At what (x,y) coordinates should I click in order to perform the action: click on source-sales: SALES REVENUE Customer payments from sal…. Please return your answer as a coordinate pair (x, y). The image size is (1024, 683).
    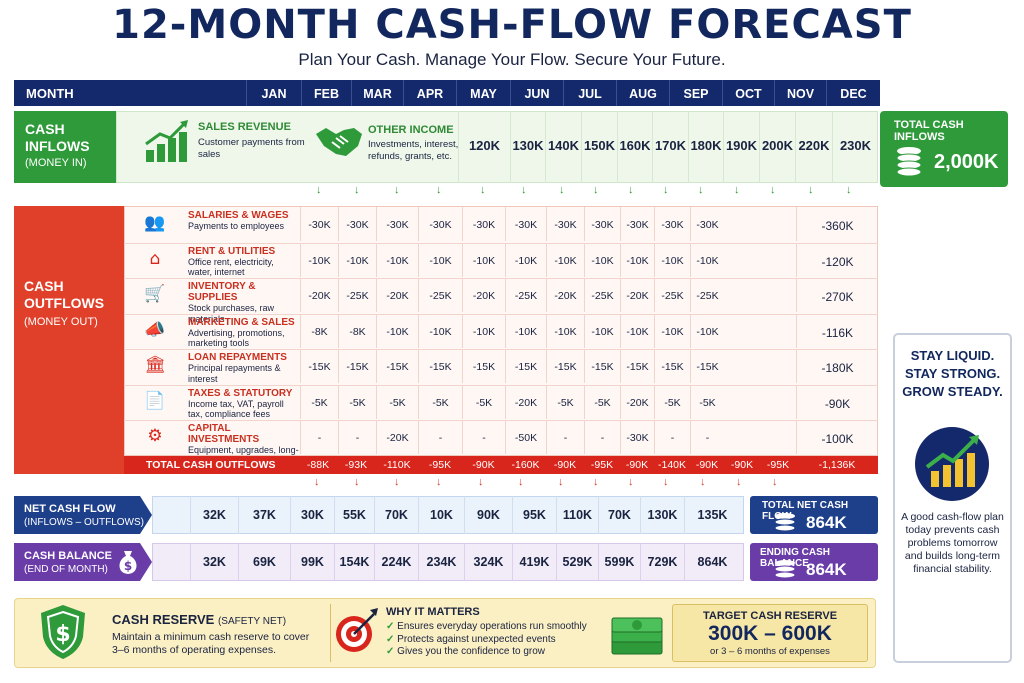
    Looking at the image, I should click on (252, 141).